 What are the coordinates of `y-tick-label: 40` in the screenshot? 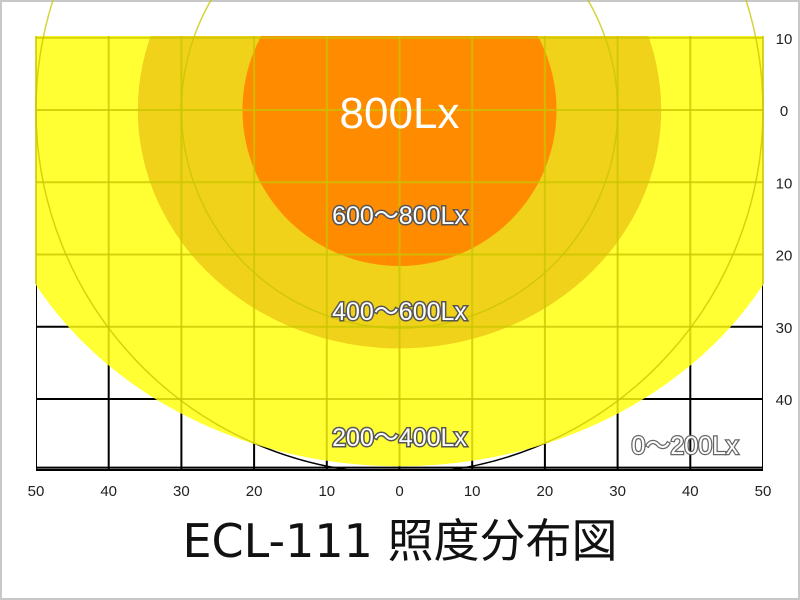 It's located at (784, 400).